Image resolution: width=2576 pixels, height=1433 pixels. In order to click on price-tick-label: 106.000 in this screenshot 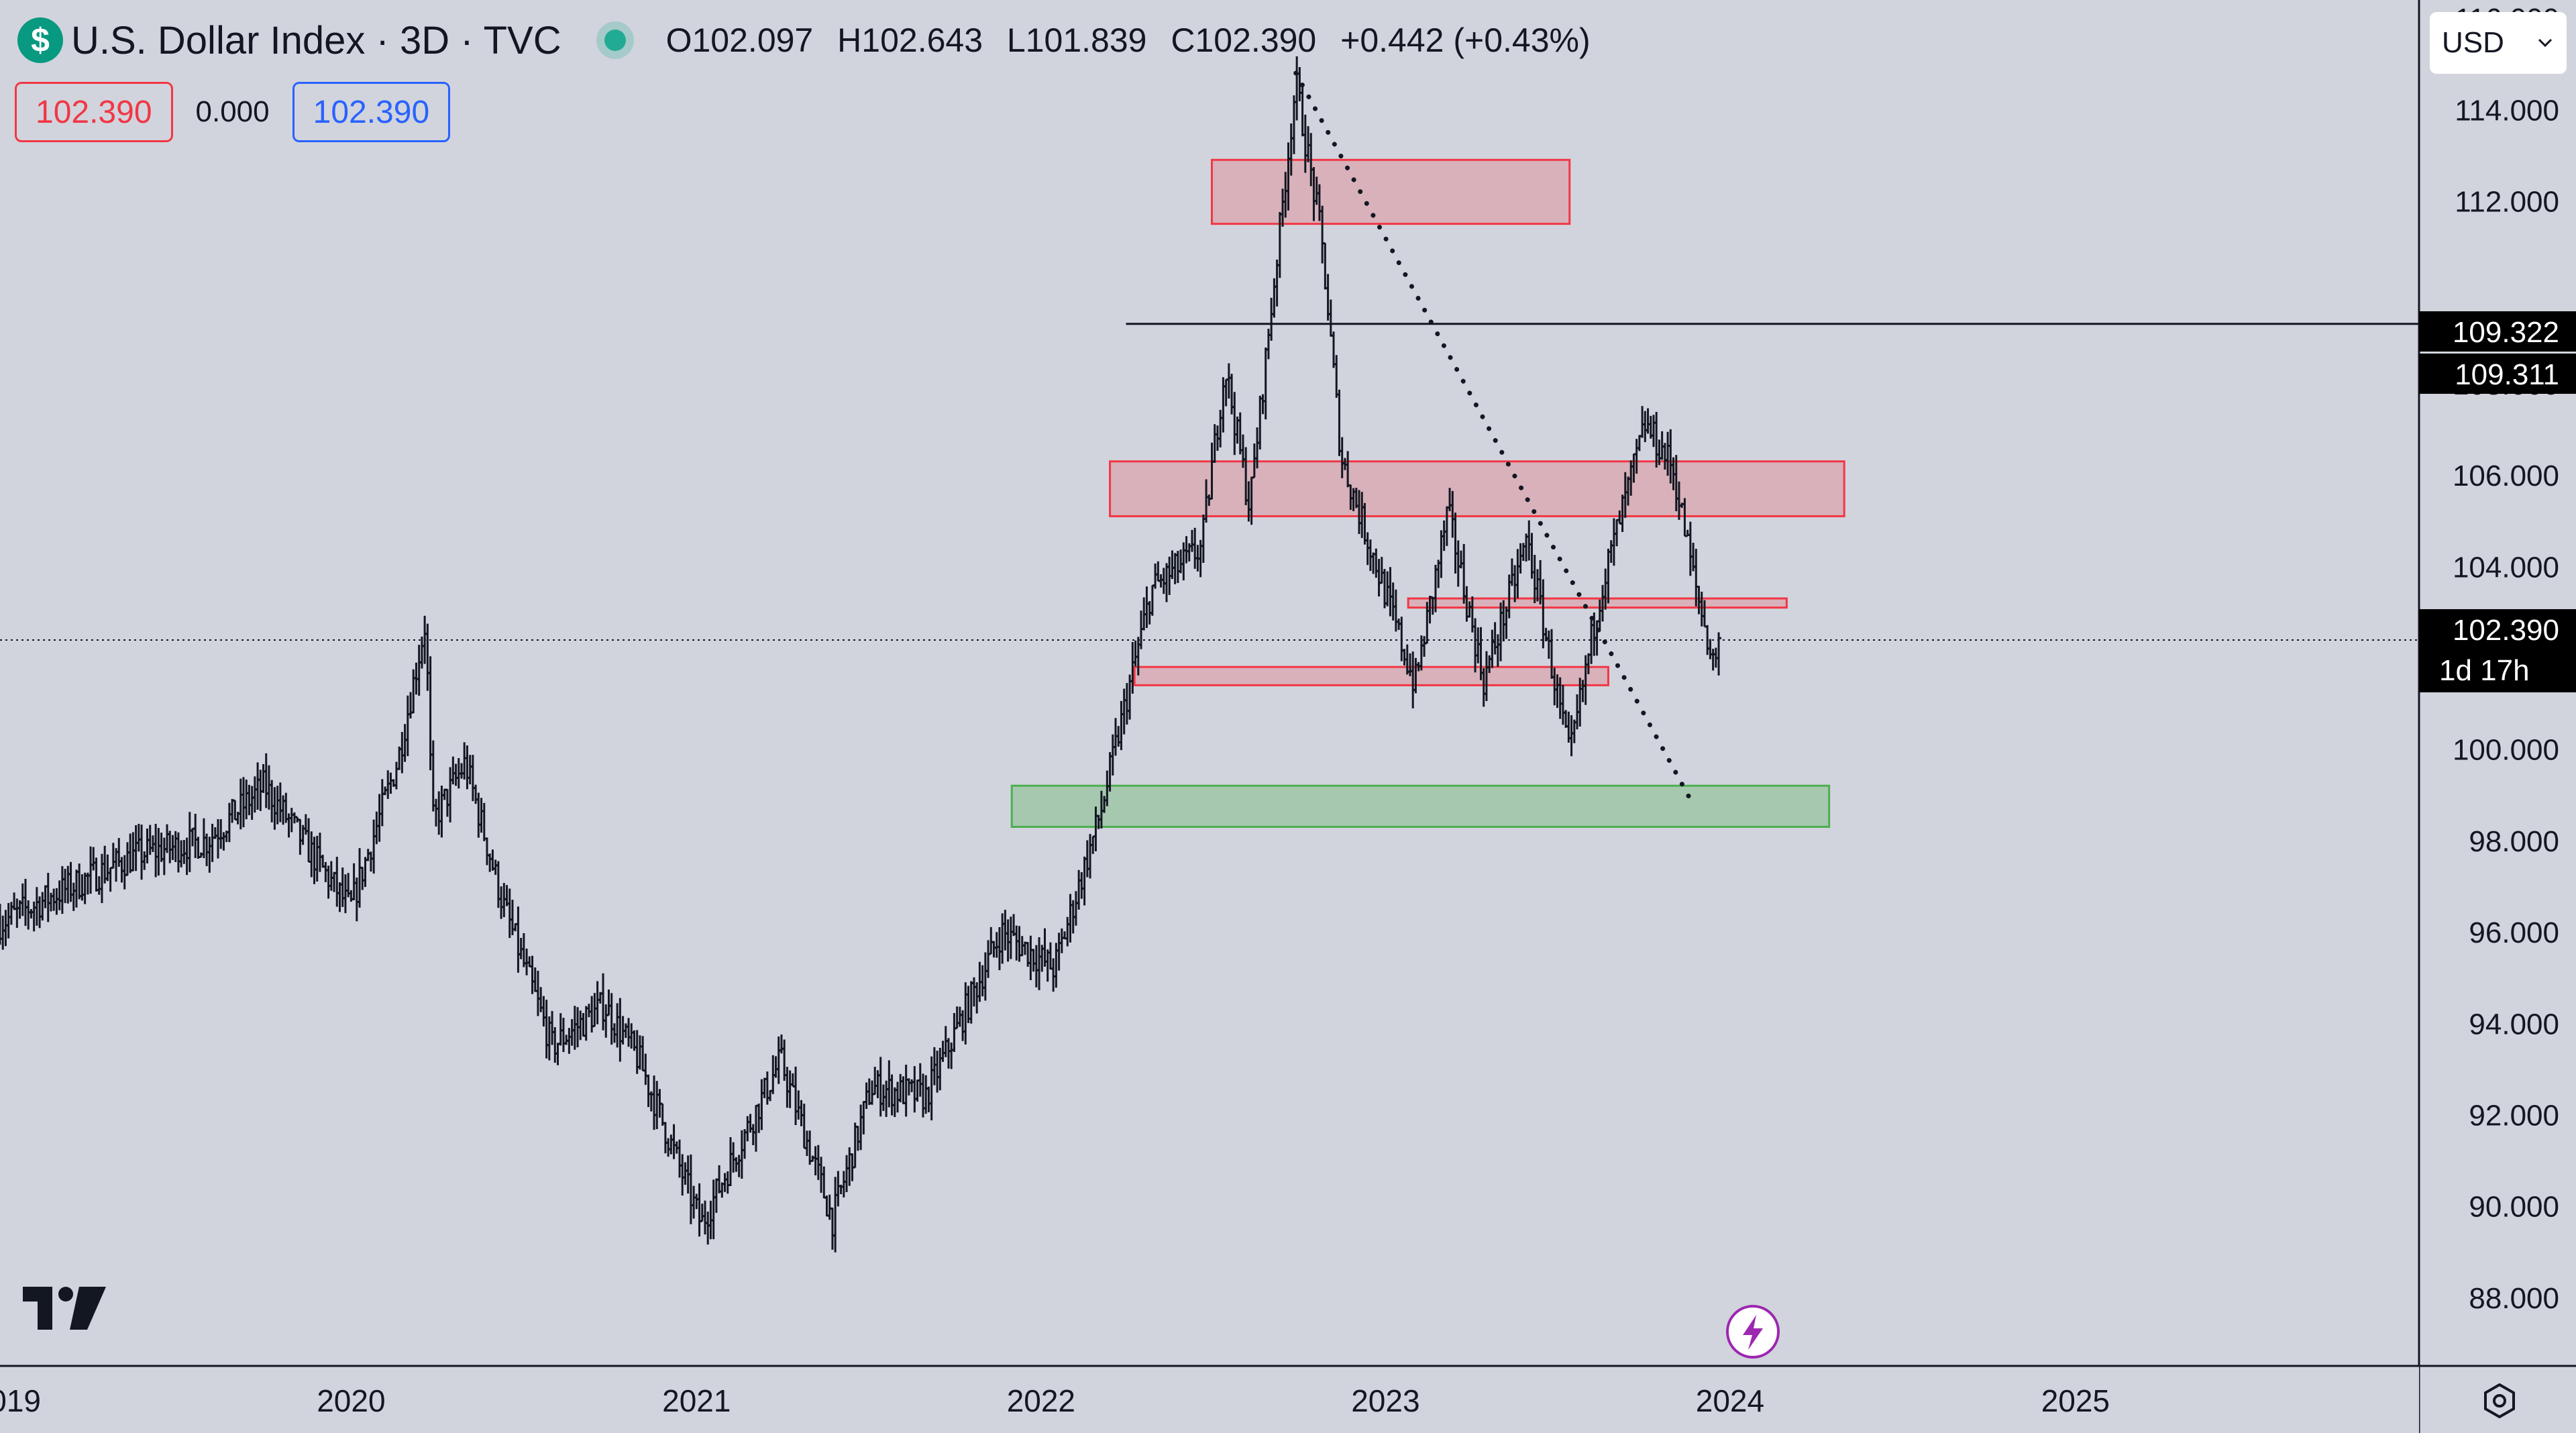, I will do `click(2506, 476)`.